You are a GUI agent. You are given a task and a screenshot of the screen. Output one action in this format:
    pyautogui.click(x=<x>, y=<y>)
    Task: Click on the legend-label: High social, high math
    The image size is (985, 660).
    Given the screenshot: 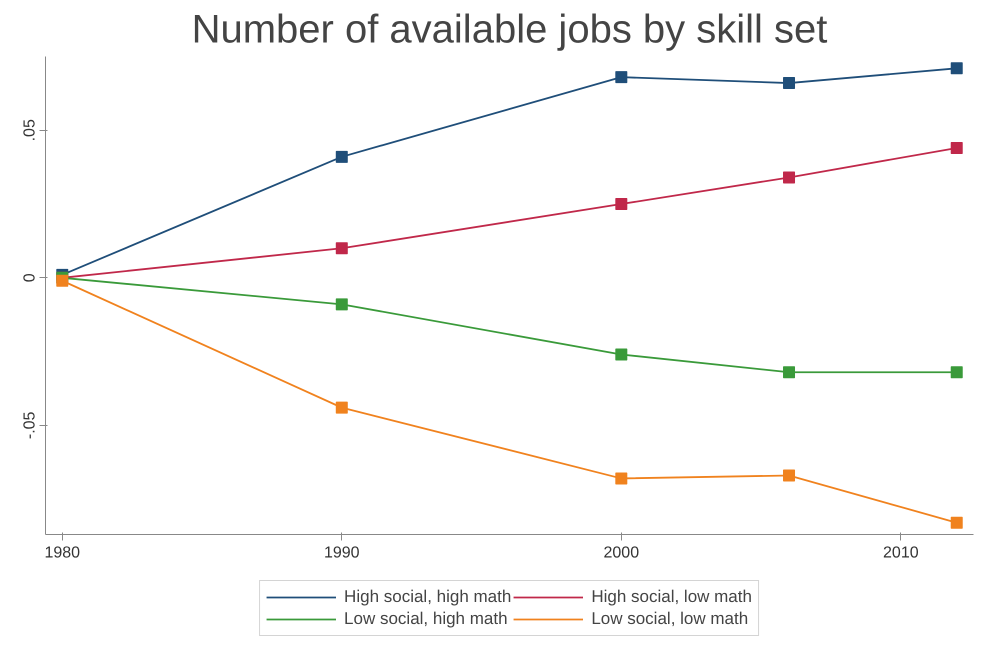 What is the action you would take?
    pyautogui.click(x=428, y=596)
    